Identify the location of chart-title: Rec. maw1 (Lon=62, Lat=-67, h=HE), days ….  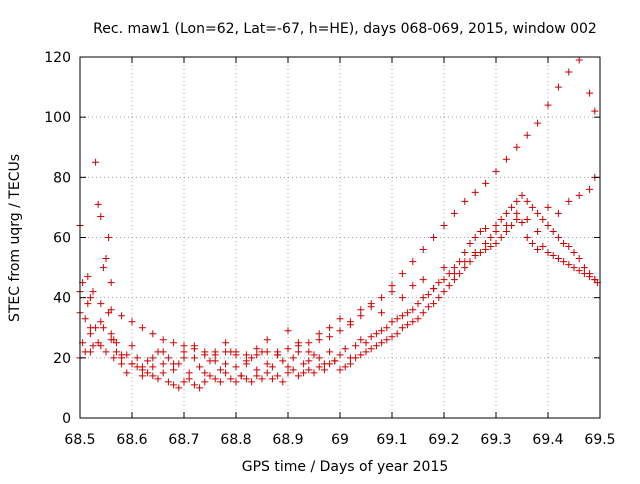
(345, 29).